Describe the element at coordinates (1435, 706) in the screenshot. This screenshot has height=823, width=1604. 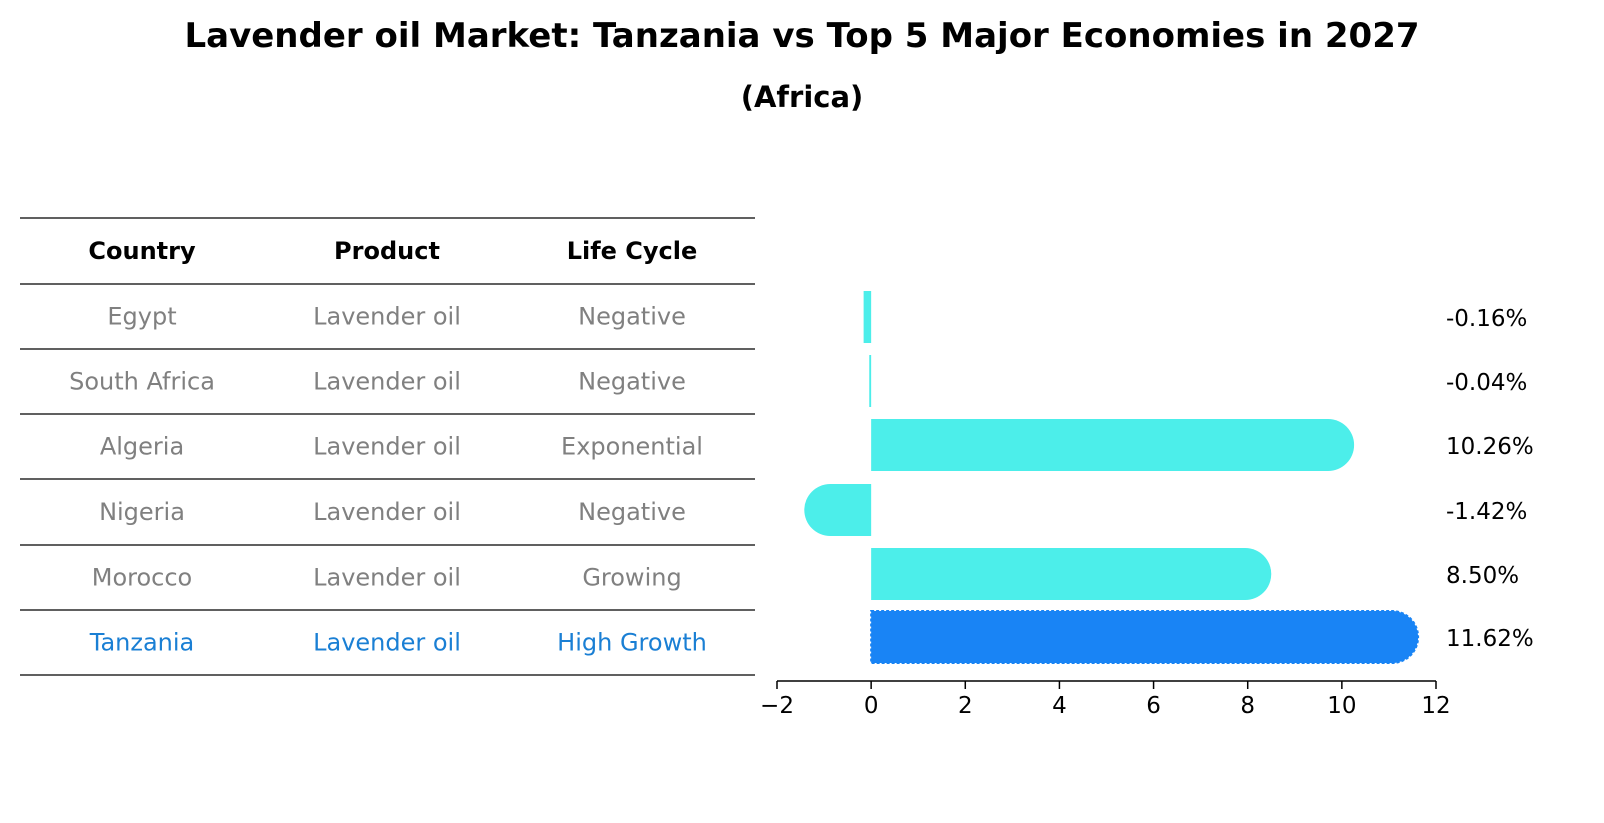
I see `x-tick-label: 12` at that location.